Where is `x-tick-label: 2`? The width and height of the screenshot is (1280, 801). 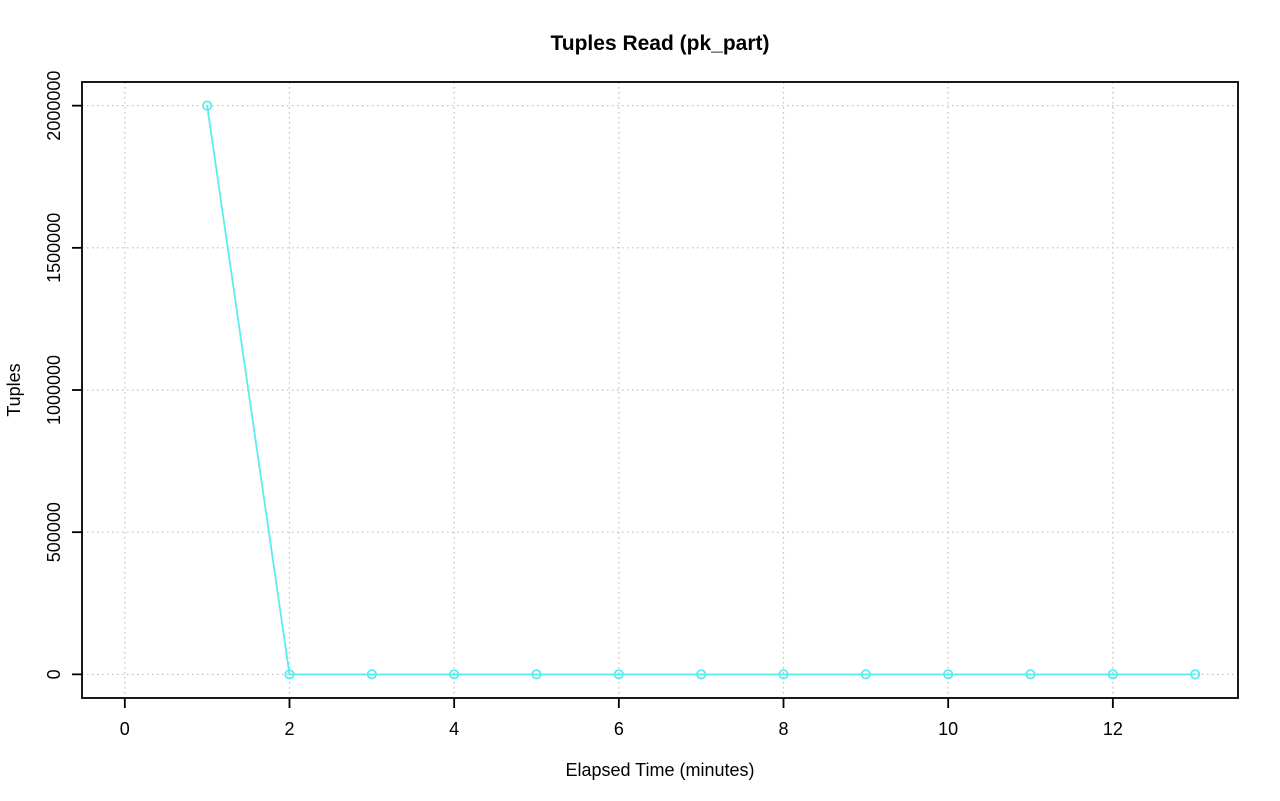 x-tick-label: 2 is located at coordinates (289, 729).